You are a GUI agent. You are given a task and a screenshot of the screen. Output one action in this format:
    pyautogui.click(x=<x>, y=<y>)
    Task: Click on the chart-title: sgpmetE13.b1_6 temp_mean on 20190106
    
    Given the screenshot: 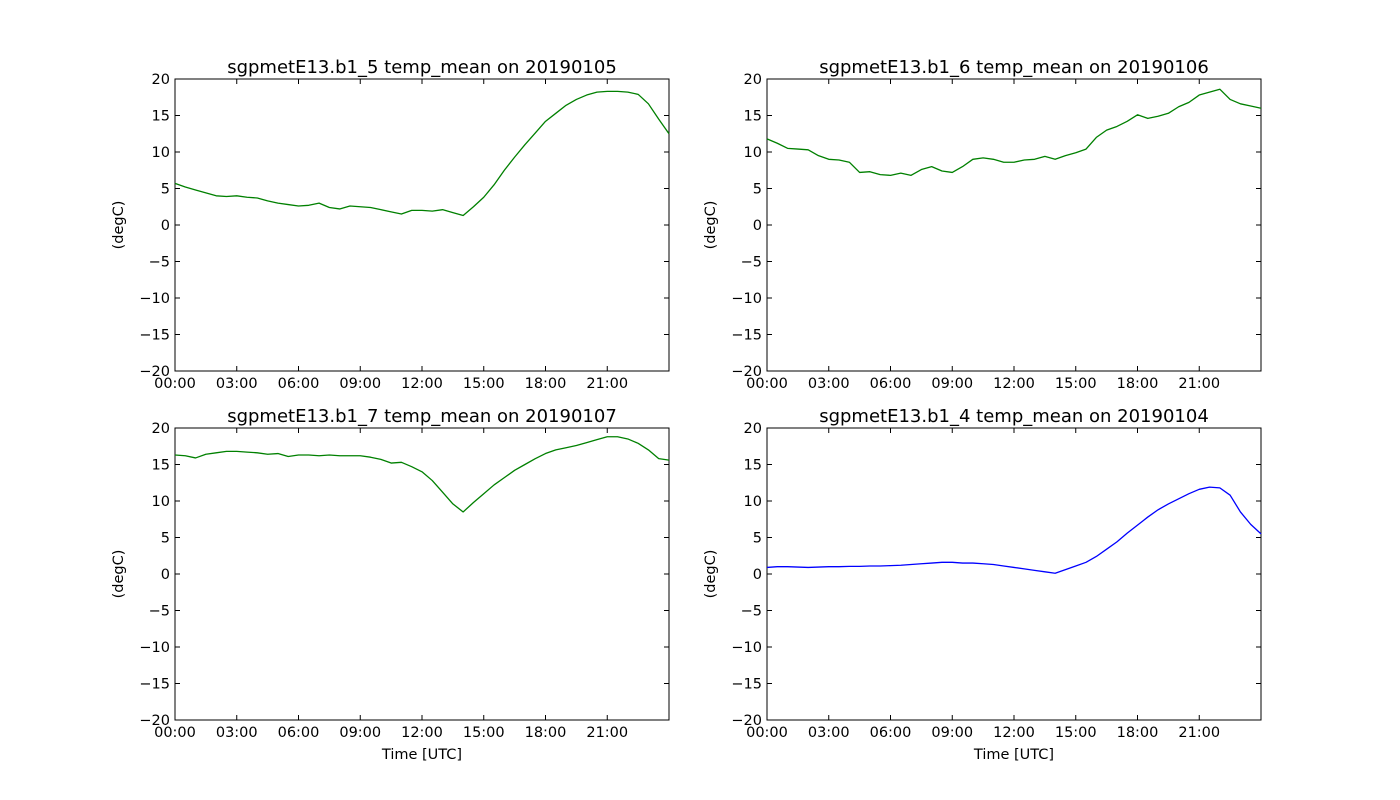 What is the action you would take?
    pyautogui.click(x=1014, y=67)
    